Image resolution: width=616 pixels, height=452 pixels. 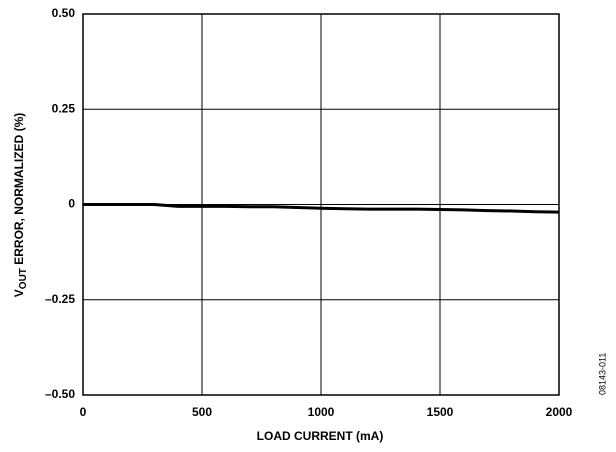 What do you see at coordinates (321, 412) in the screenshot?
I see `x-tick-label: 1000` at bounding box center [321, 412].